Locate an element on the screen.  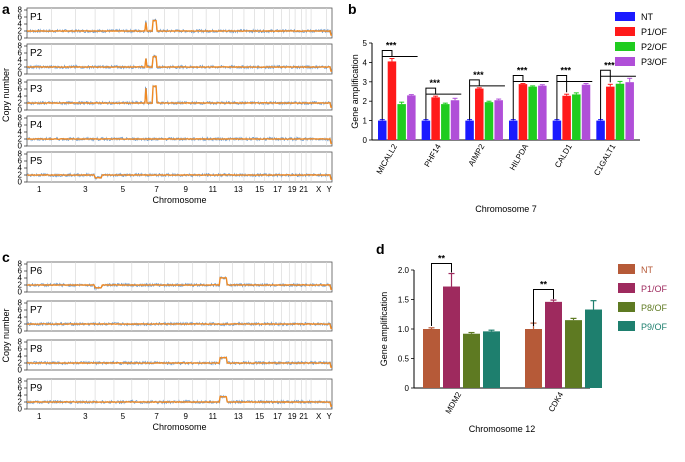
sample-label: P6 is located at coordinates (36, 271).